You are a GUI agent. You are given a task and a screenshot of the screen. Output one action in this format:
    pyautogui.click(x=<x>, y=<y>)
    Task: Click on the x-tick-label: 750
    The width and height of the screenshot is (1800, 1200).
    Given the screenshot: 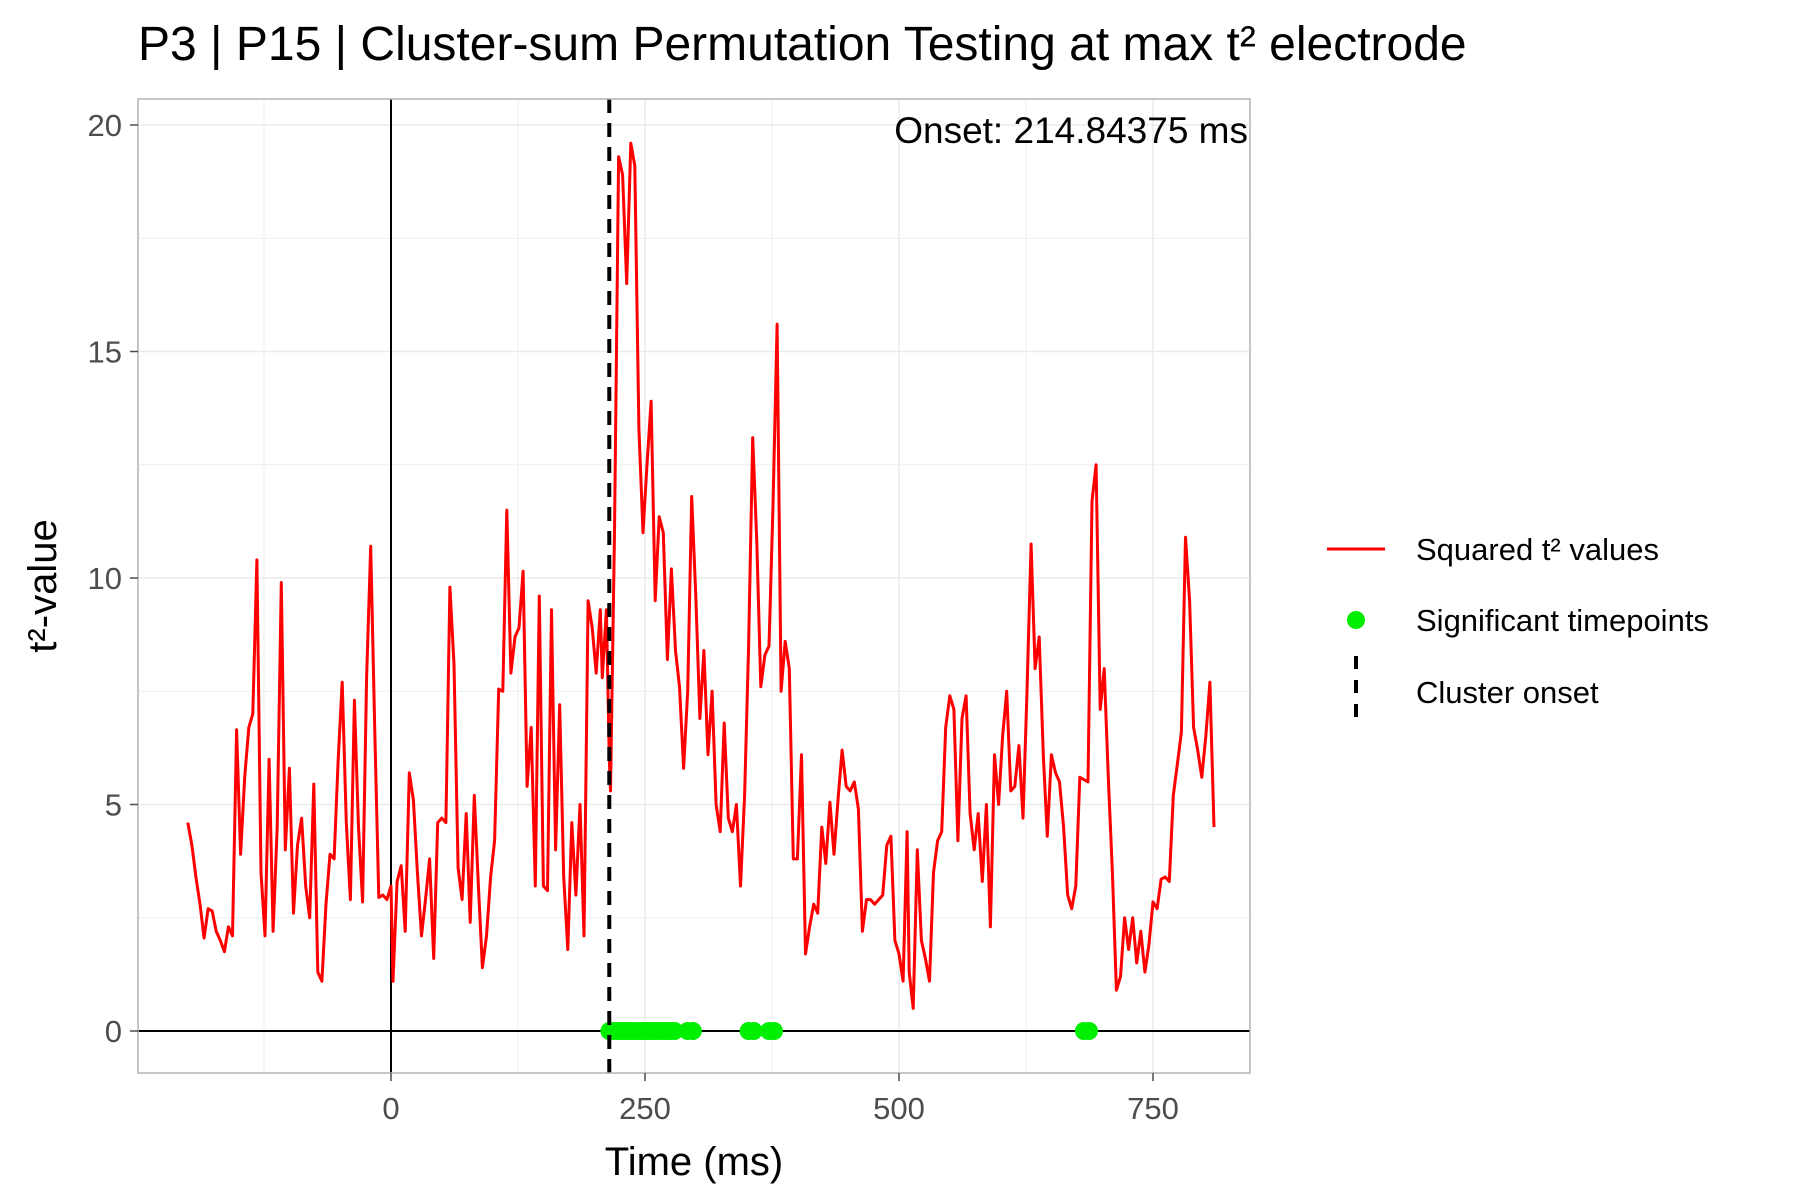 What is the action you would take?
    pyautogui.click(x=1153, y=1108)
    